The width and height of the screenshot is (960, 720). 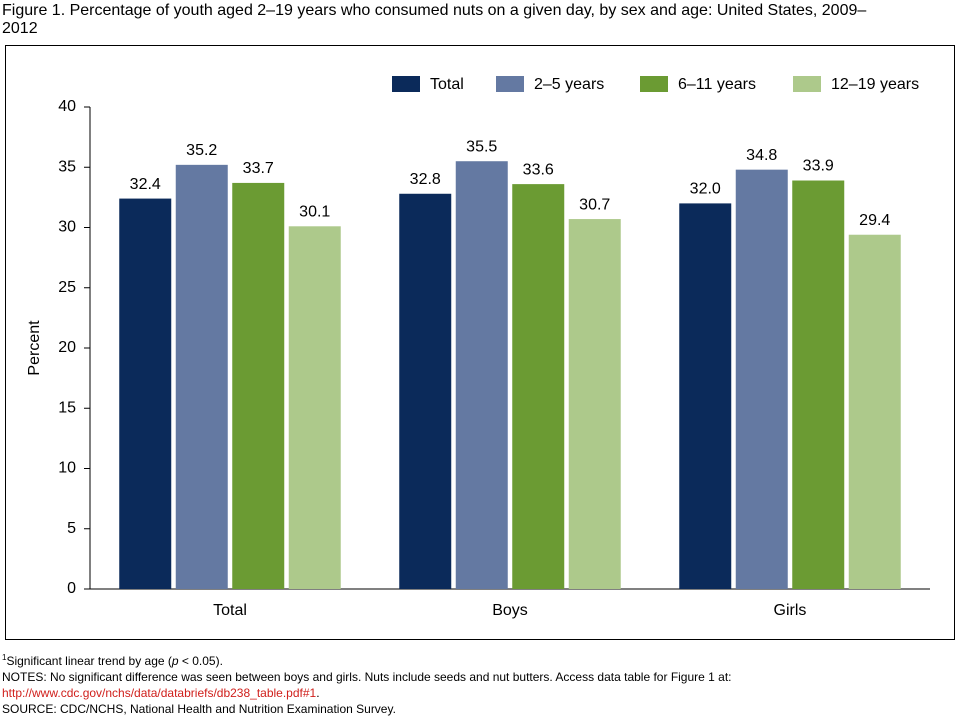 I want to click on y-tick-label: 30, so click(x=67, y=227).